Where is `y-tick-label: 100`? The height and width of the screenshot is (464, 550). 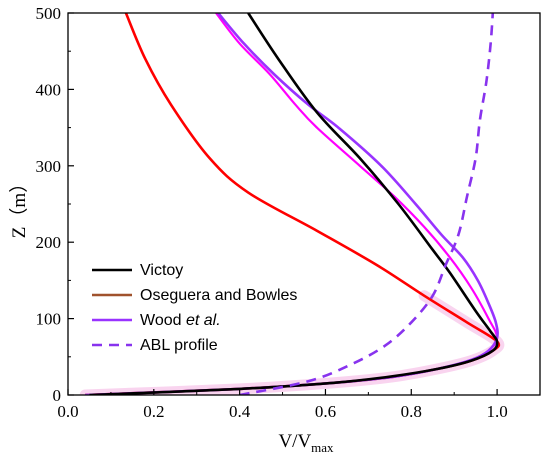 y-tick-label: 100 is located at coordinates (49, 319).